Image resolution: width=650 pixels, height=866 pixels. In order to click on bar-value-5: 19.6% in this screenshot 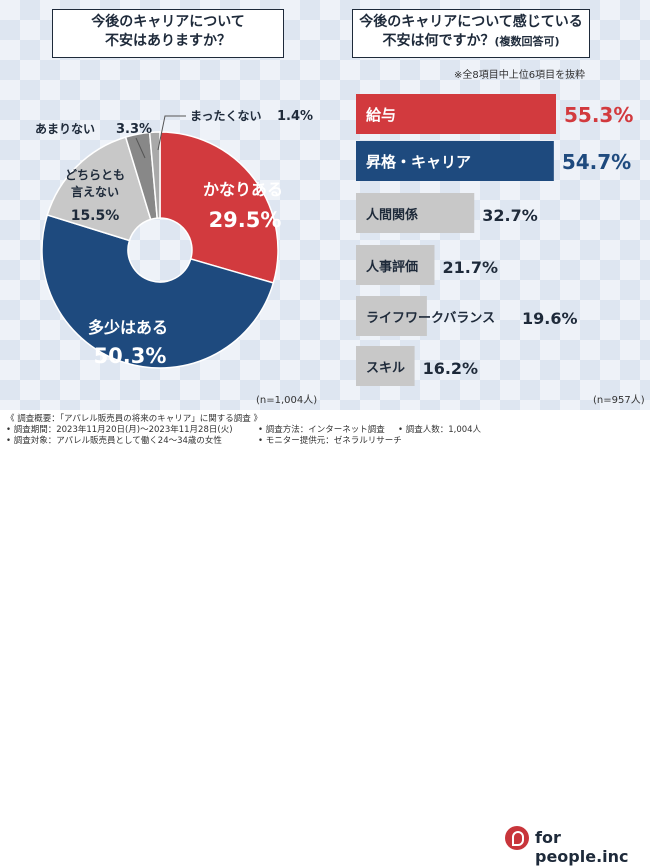, I will do `click(550, 318)`.